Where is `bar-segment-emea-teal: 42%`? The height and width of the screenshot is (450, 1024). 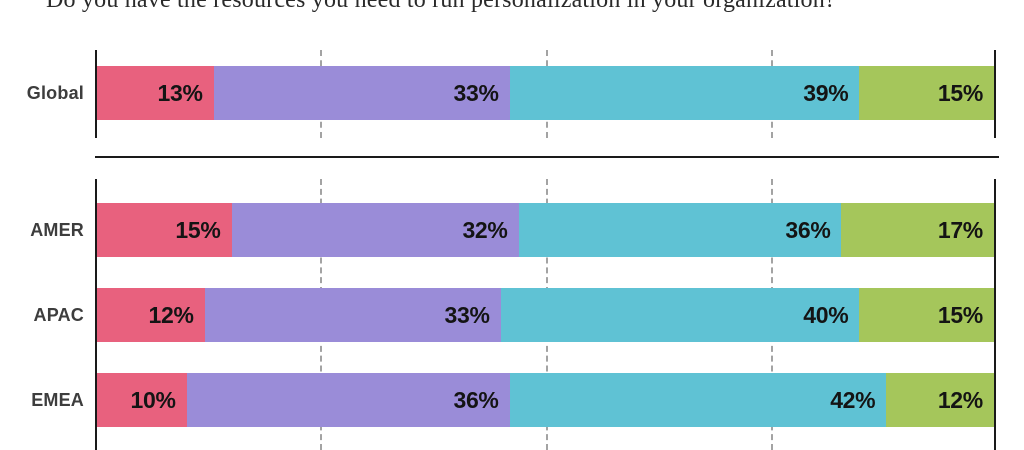
bar-segment-emea-teal: 42% is located at coordinates (698, 400).